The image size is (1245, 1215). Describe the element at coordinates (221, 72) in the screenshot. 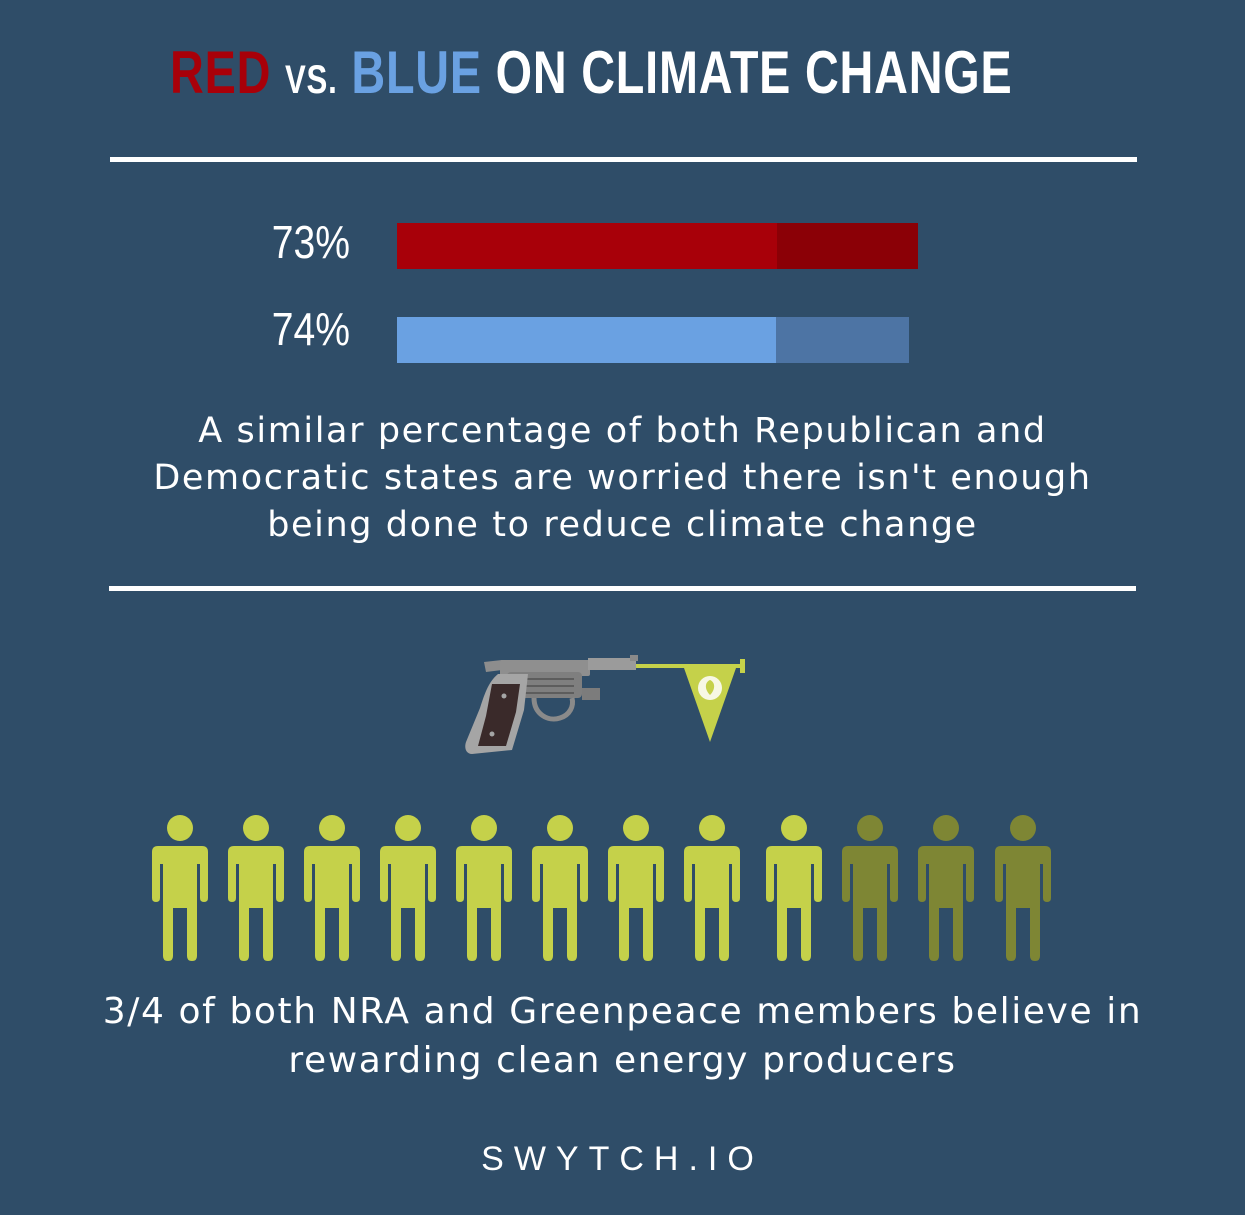

I see `title-red: RED` at that location.